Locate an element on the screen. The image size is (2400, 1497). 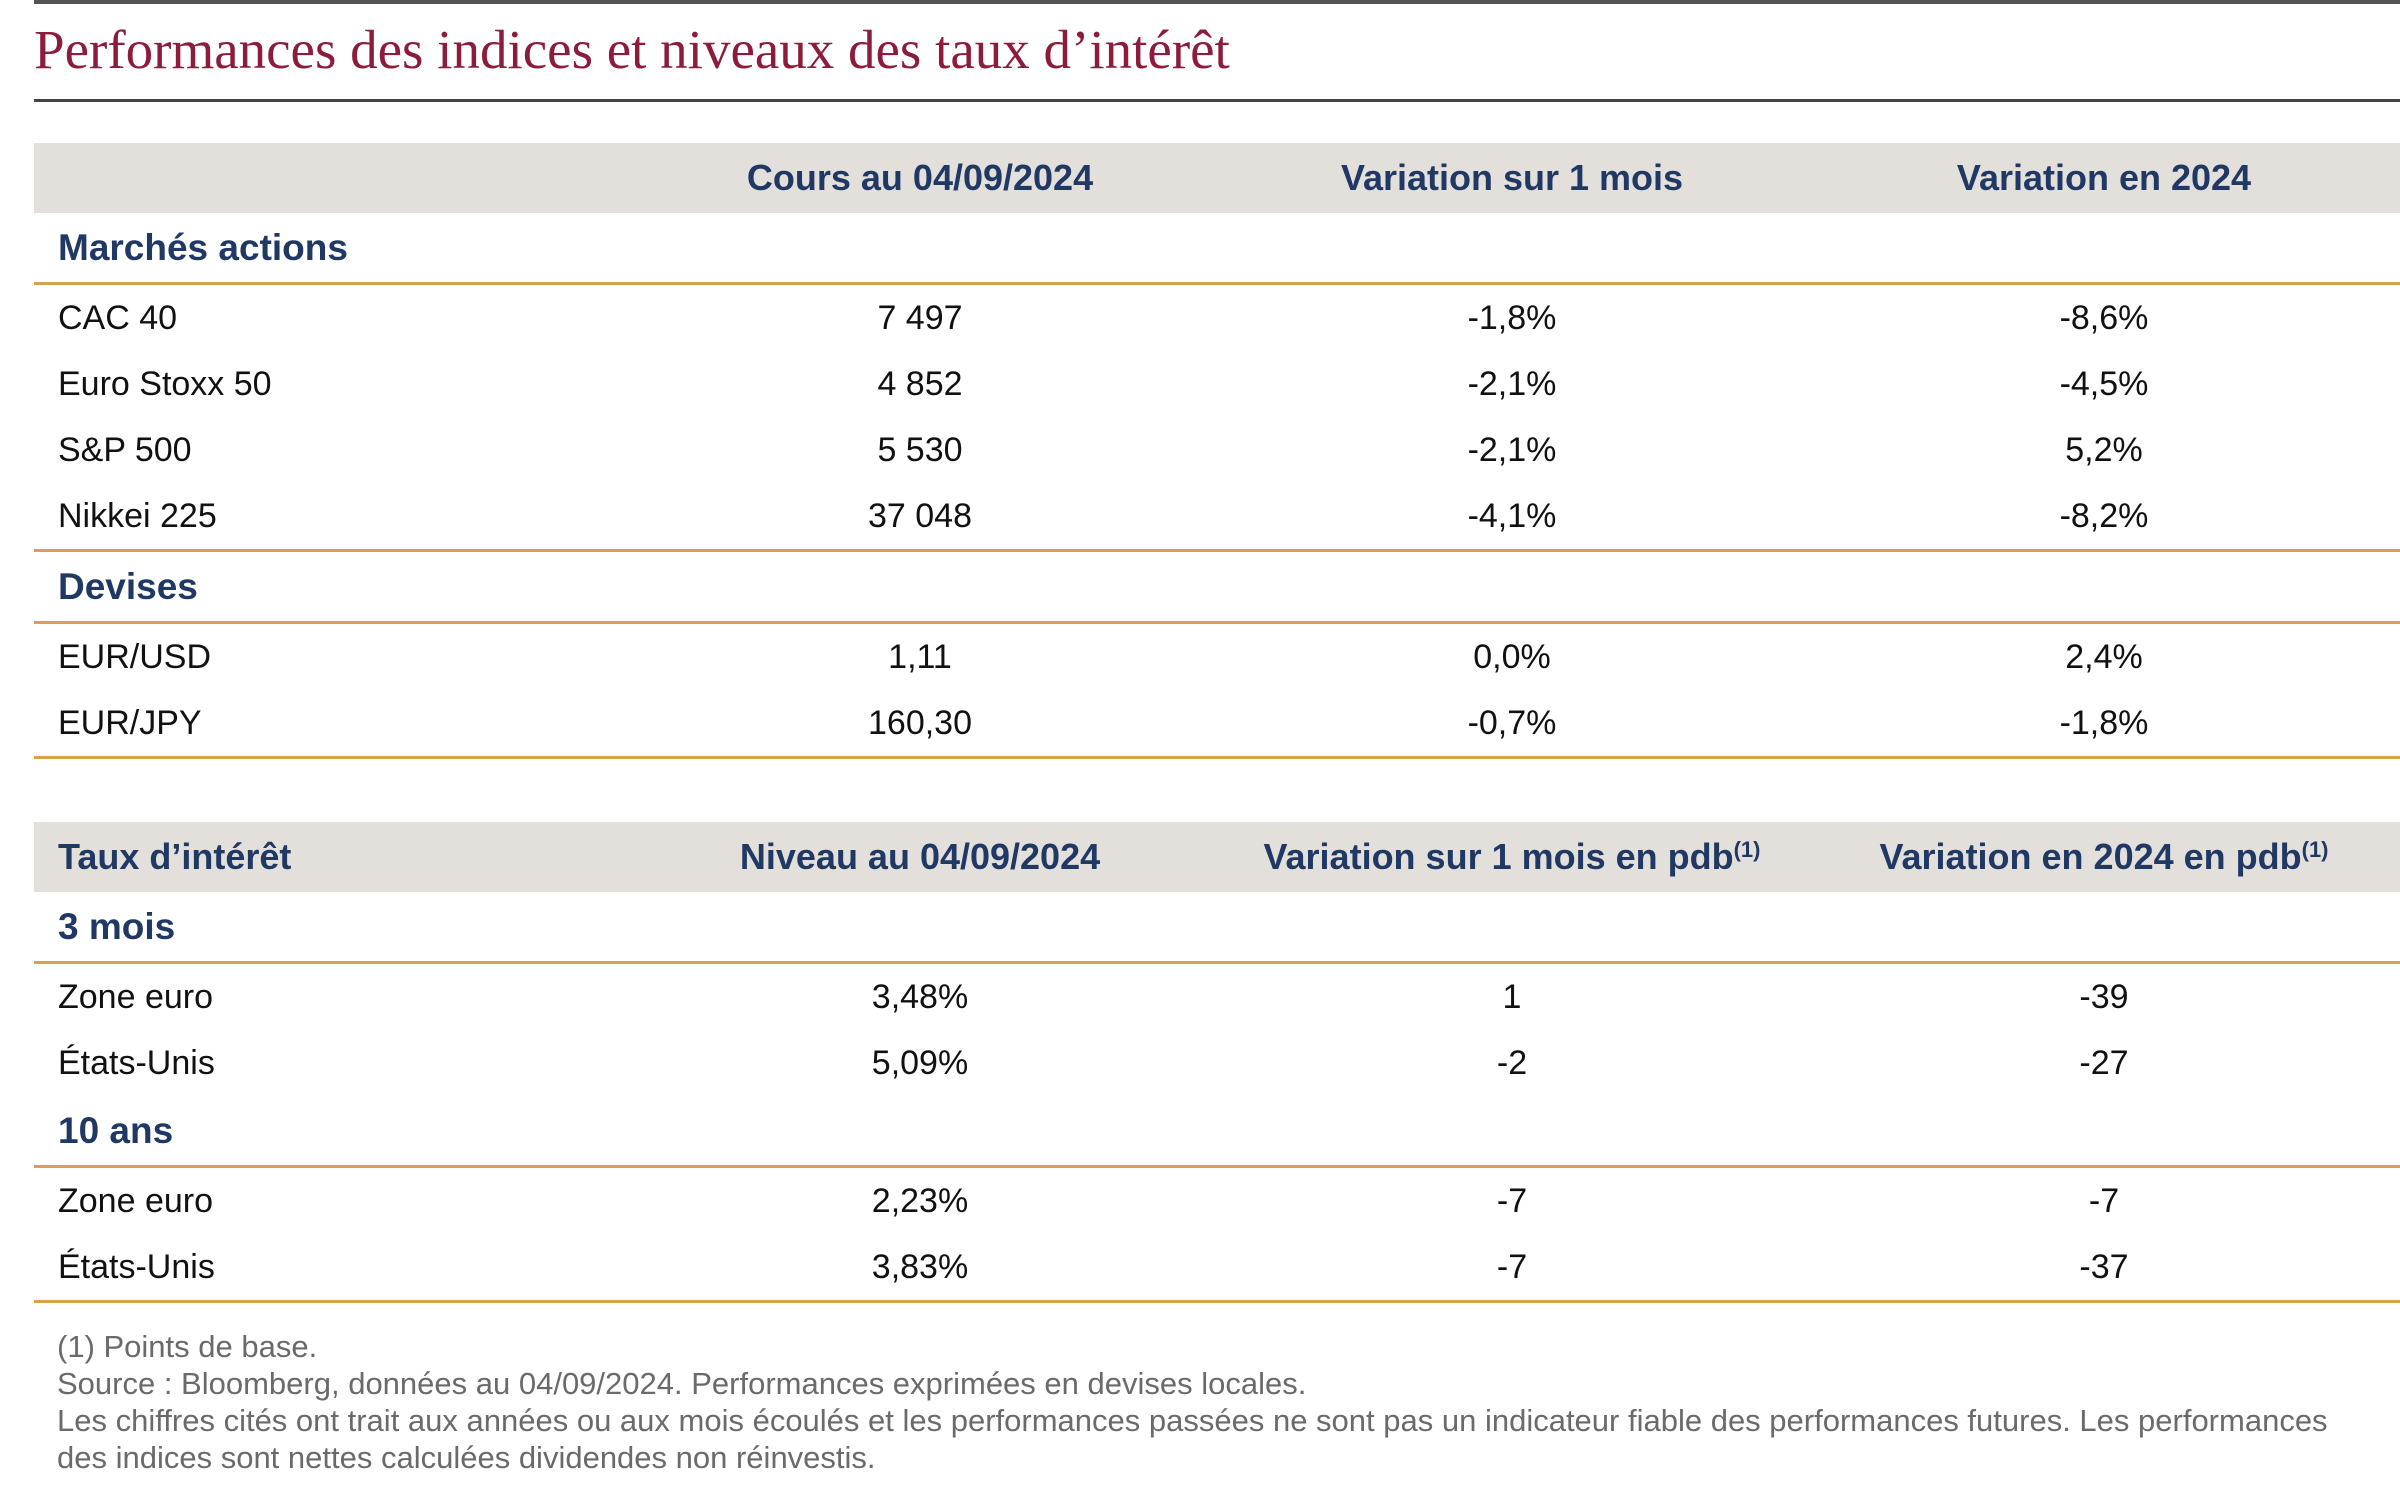
row-label: S&P 500 is located at coordinates (125, 449).